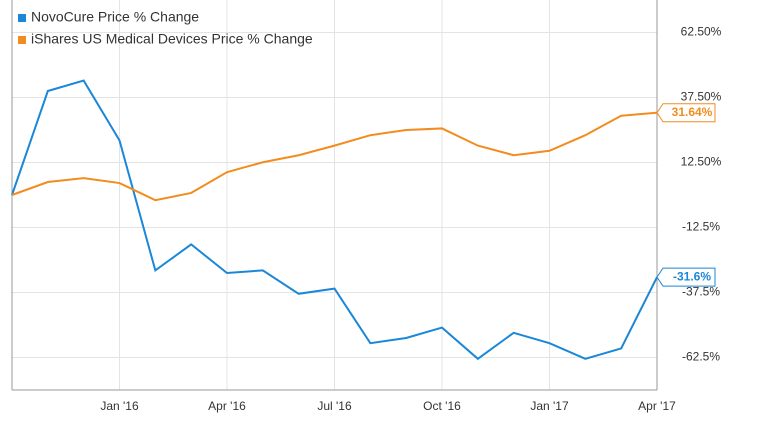 This screenshot has width=764, height=432. Describe the element at coordinates (227, 406) in the screenshot. I see `x-tick-label: Apr '16` at that location.